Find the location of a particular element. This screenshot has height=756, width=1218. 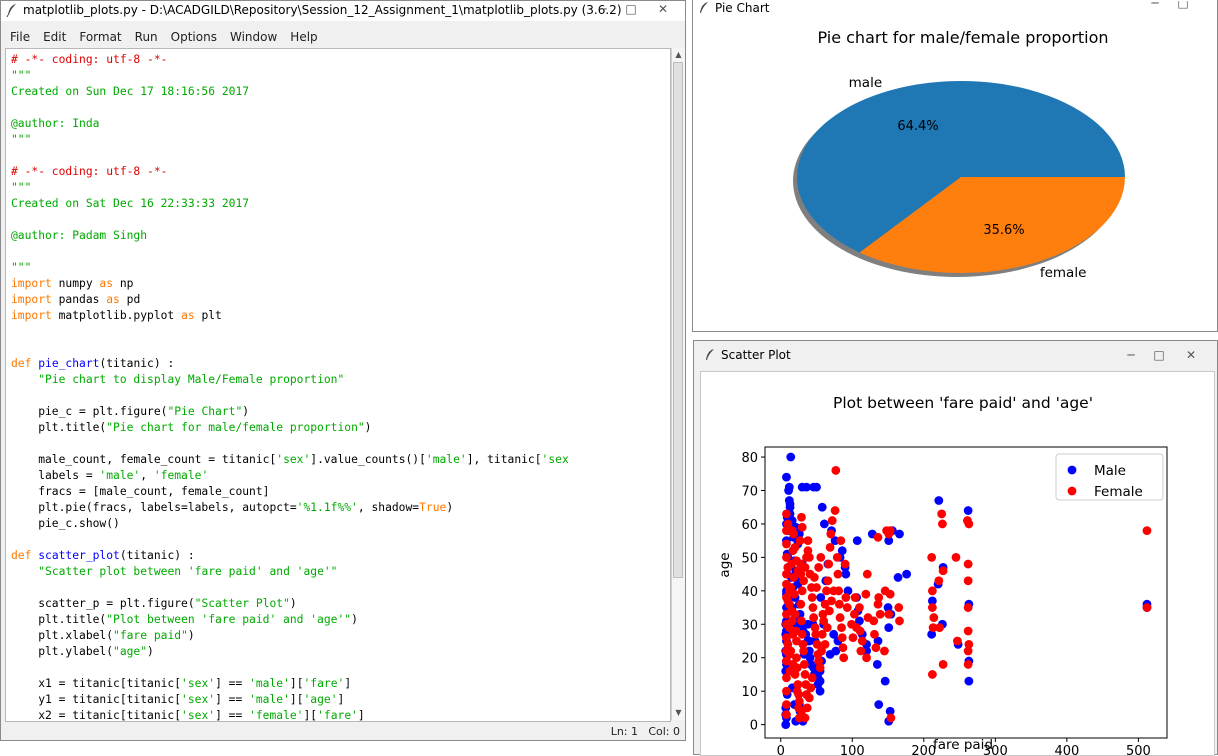

code-token: x1 = titanic[titanic[ is located at coordinates (96, 683).